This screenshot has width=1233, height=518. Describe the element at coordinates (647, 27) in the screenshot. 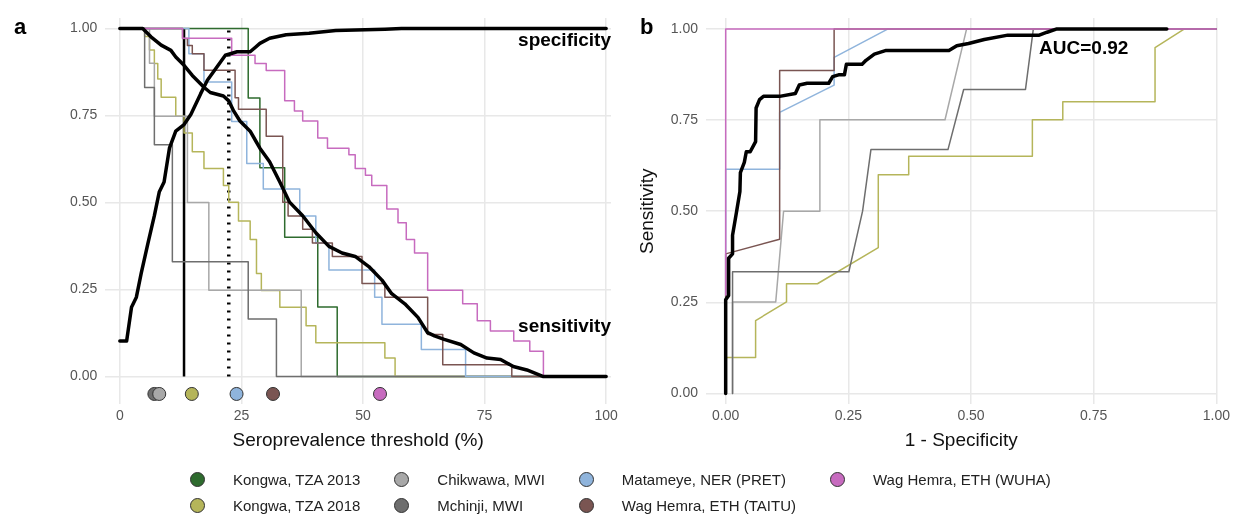

I see `chart-title: b` at that location.